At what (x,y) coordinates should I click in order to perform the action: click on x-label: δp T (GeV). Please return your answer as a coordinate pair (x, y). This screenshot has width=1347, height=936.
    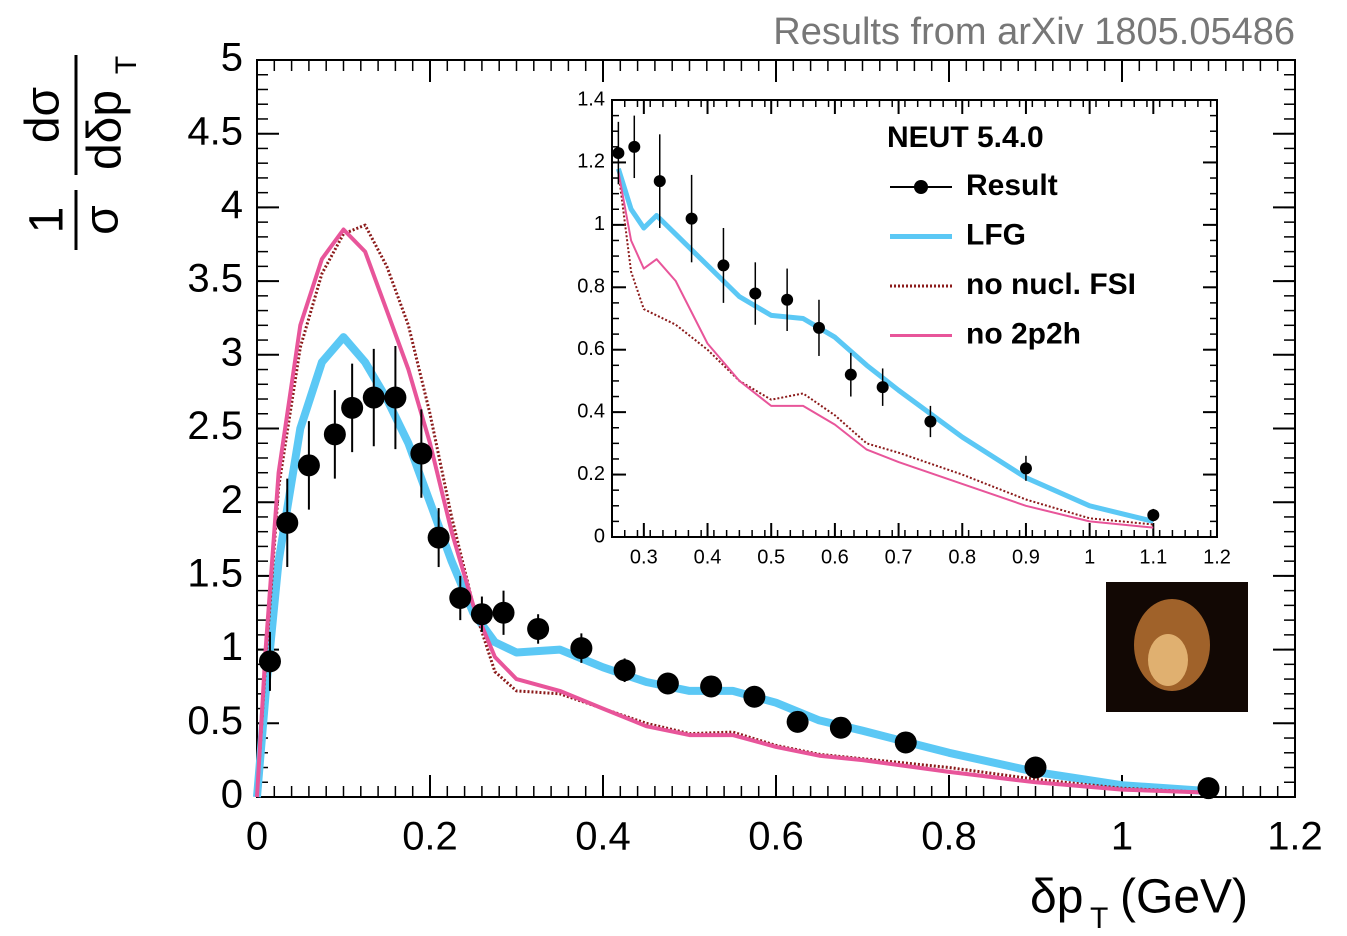
    Looking at the image, I should click on (1139, 903).